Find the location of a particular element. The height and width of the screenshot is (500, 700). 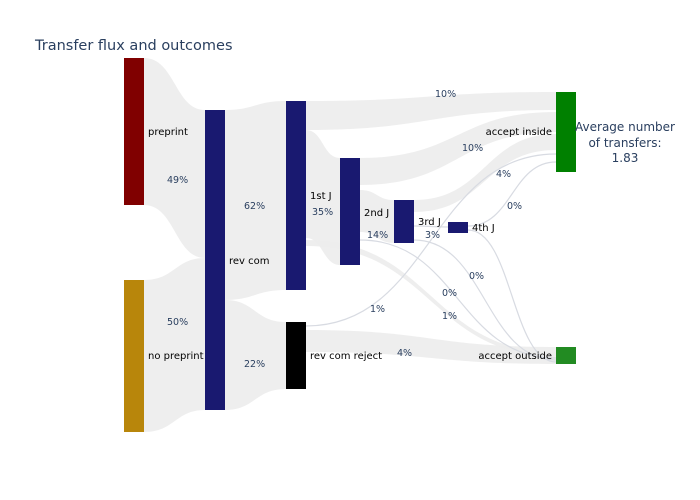

flow-3rdj-4thj is located at coordinates (431, 226).